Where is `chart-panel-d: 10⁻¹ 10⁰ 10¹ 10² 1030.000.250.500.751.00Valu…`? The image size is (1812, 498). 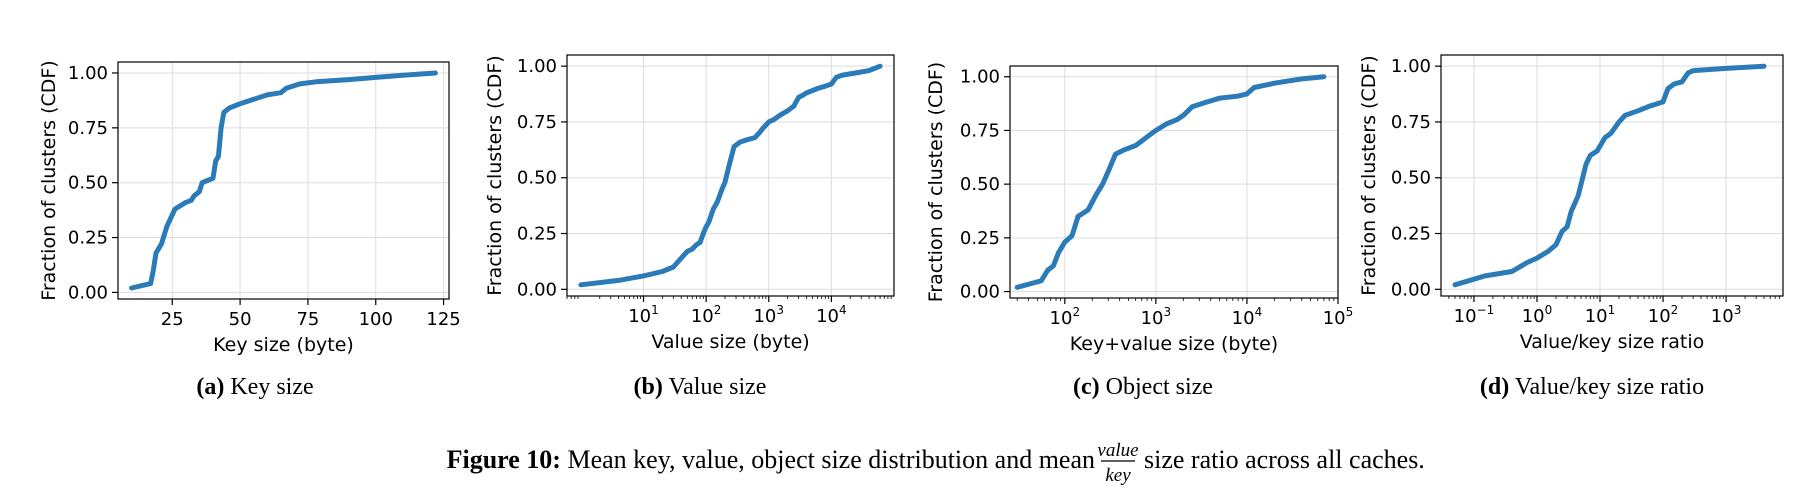 chart-panel-d: 10⁻¹ 10⁰ 10¹ 10² 1030.000.250.500.751.00Valu… is located at coordinates (1571, 203).